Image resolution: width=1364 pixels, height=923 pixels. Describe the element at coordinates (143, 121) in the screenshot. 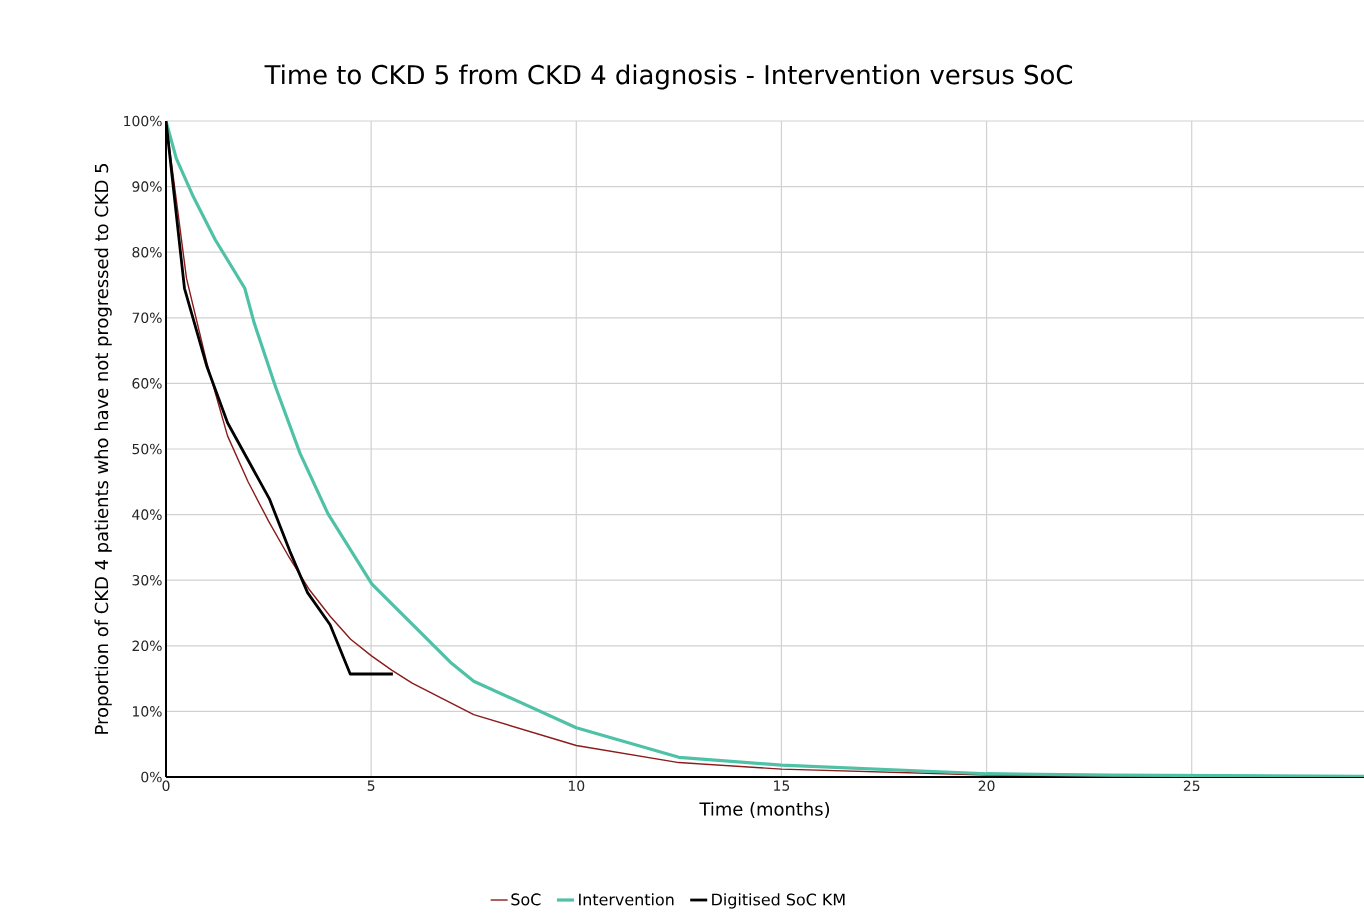

I see `y-tick-label: 100%` at that location.